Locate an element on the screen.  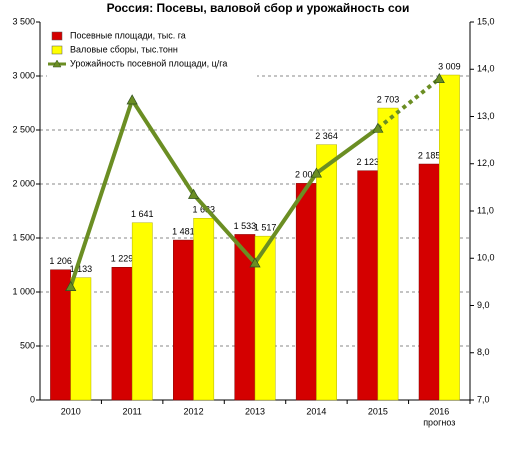
legend-label: Урожайность посевной площади, ц/га is located at coordinates (148, 63).